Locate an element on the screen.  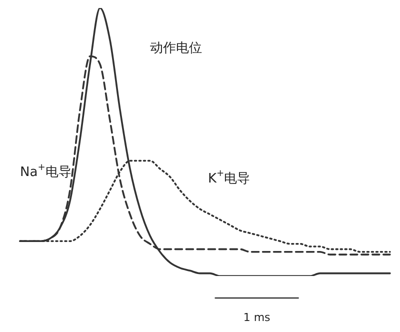
series-label: K+电导 is located at coordinates (229, 177).